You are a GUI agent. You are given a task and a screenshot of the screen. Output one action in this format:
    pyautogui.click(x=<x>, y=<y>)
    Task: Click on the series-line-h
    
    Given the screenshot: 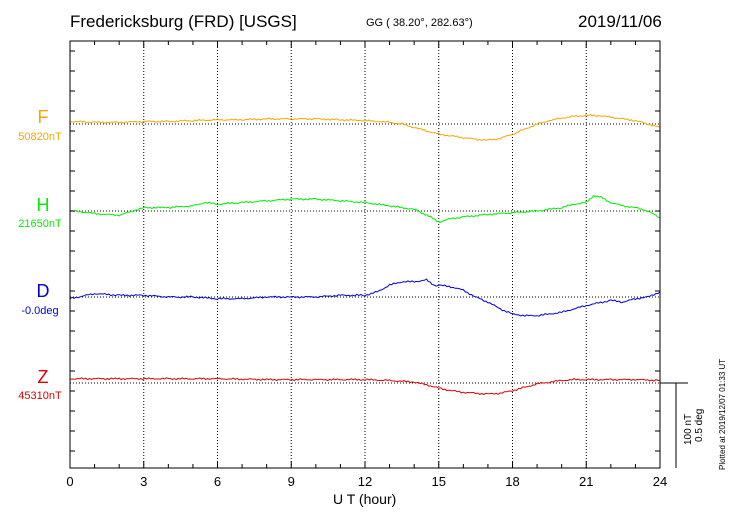 What is the action you would take?
    pyautogui.click(x=365, y=208)
    